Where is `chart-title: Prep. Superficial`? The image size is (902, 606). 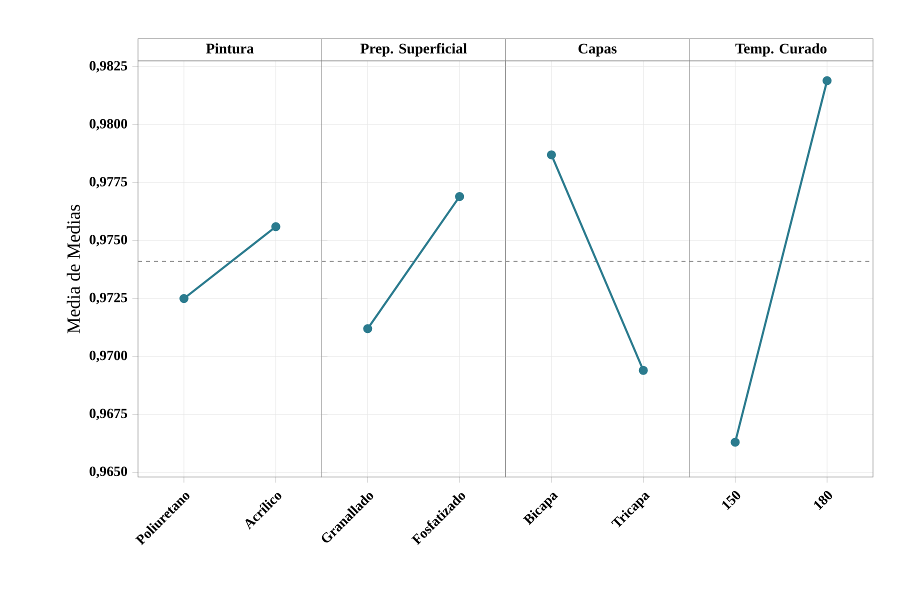 chart-title: Prep. Superficial is located at coordinates (413, 50).